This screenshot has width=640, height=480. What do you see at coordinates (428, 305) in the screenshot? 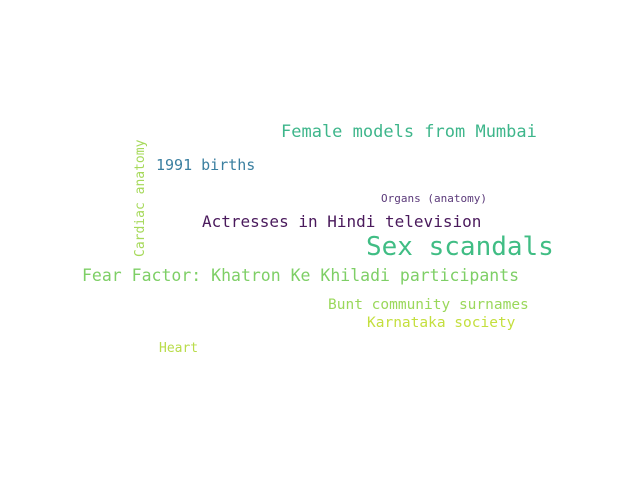
I see `word-bunt-community-surnames: Bunt community surnames` at bounding box center [428, 305].